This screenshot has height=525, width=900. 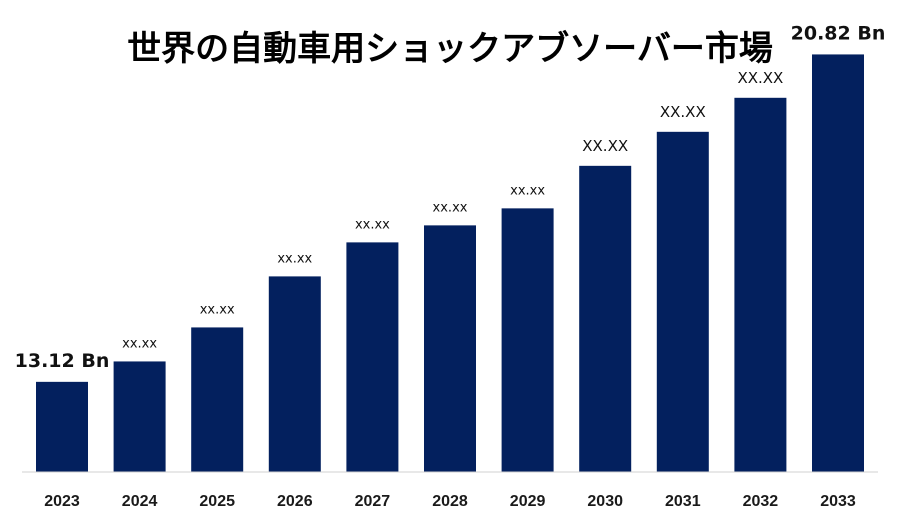 What do you see at coordinates (527, 190) in the screenshot?
I see `data-label-2029: xx.xx` at bounding box center [527, 190].